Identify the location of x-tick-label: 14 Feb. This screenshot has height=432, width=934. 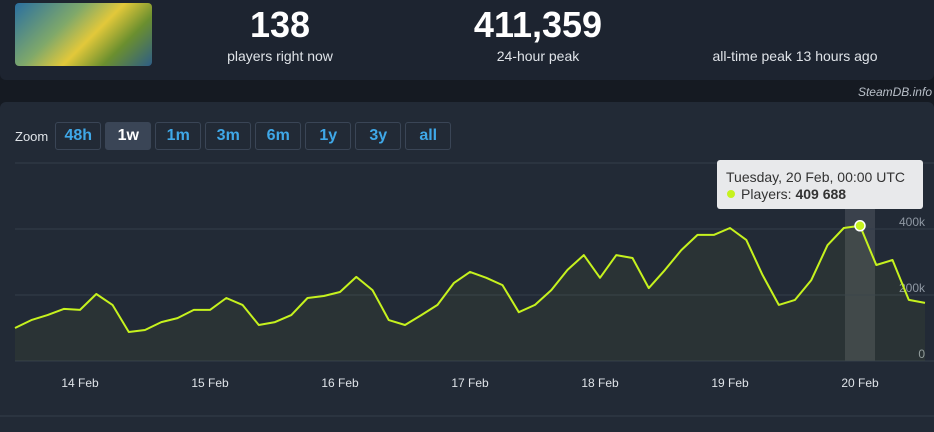
(80, 383).